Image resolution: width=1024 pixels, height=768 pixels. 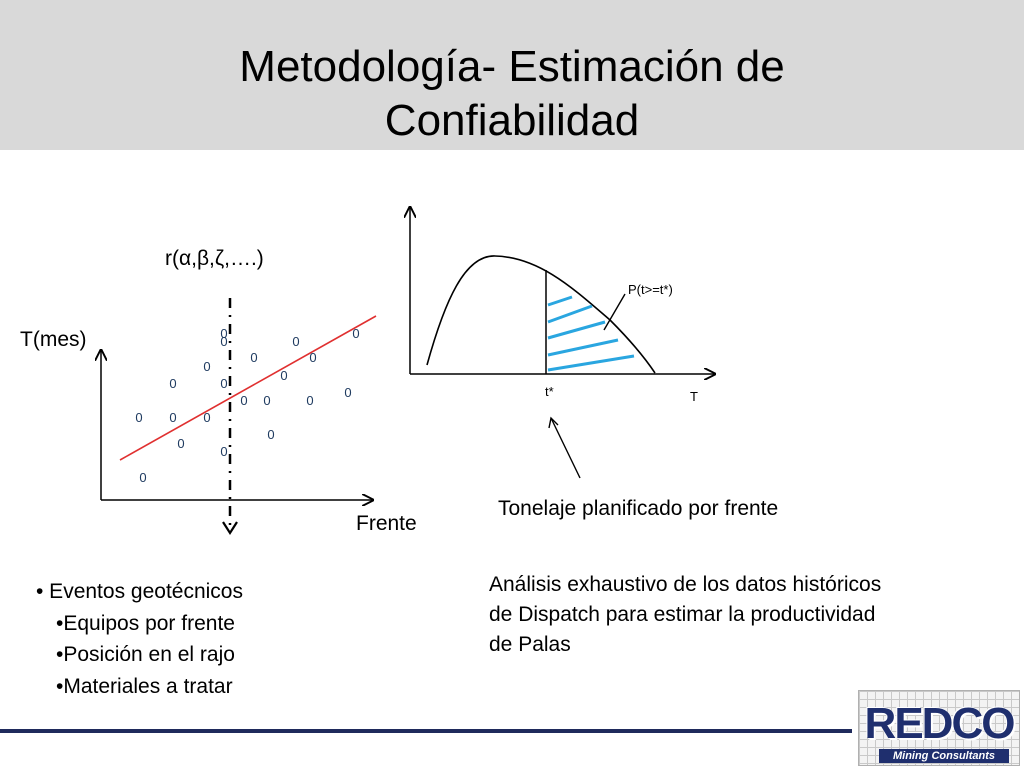 What do you see at coordinates (553, 422) in the screenshot?
I see `tstar-pointer-head` at bounding box center [553, 422].